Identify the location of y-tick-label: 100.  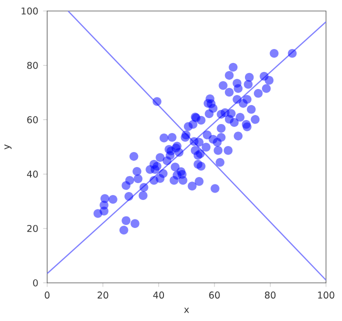
(30, 11).